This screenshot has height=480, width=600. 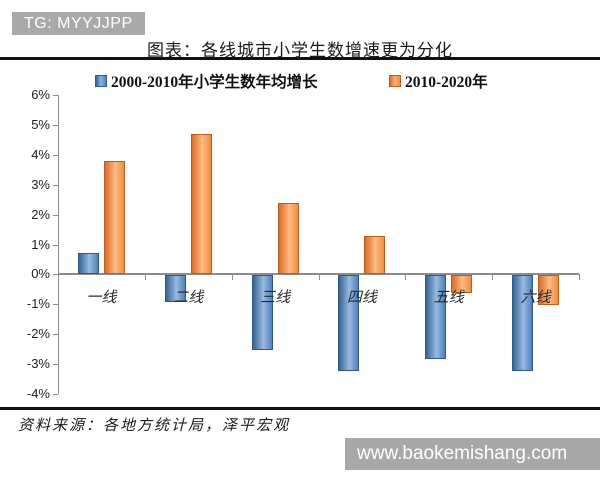 I want to click on bar-blue-六线, so click(x=523, y=323).